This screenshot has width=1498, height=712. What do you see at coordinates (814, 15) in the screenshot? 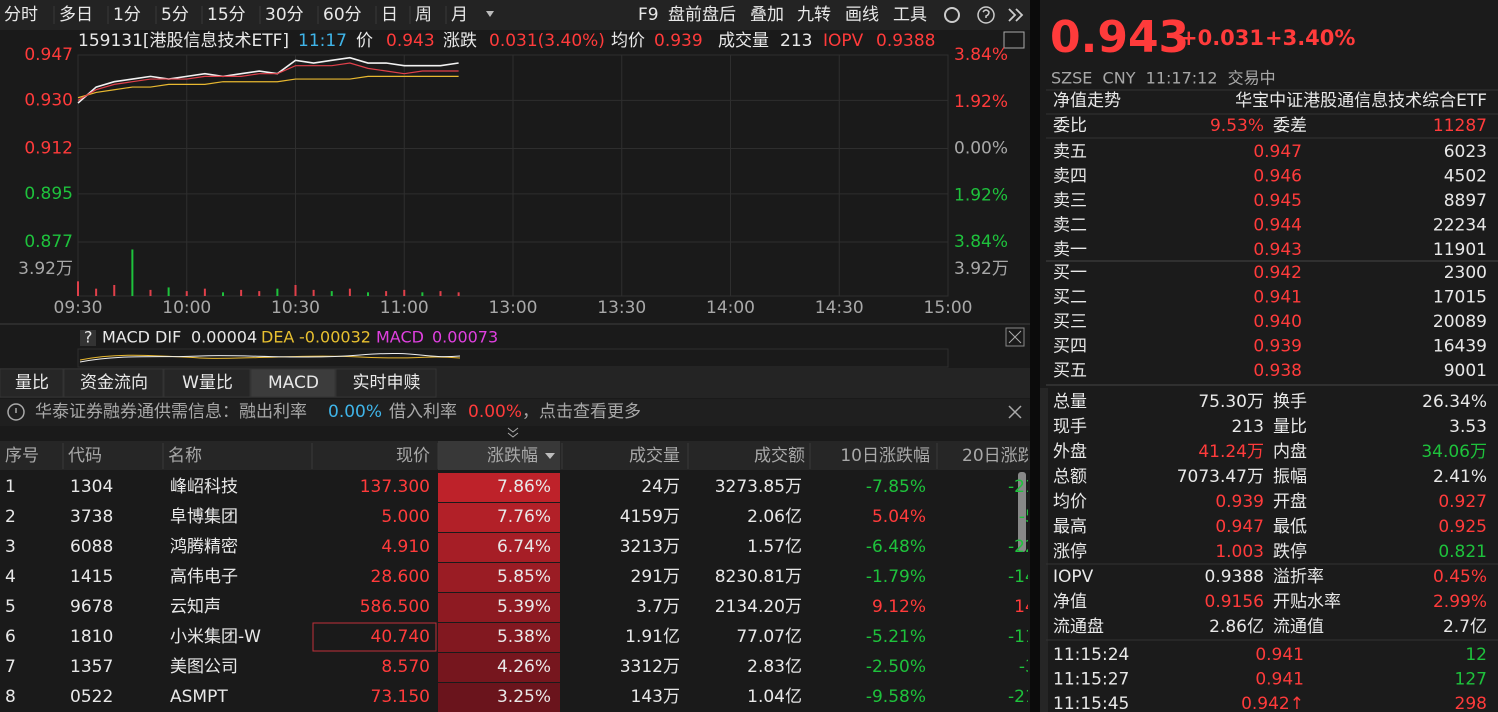
I see `tool-button: 九转` at bounding box center [814, 15].